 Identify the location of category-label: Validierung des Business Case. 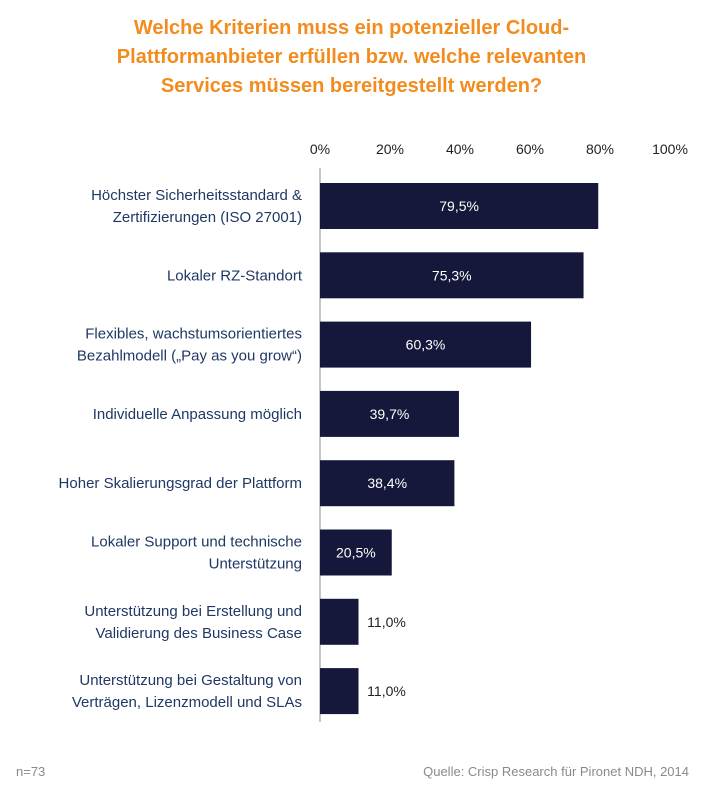
(198, 633).